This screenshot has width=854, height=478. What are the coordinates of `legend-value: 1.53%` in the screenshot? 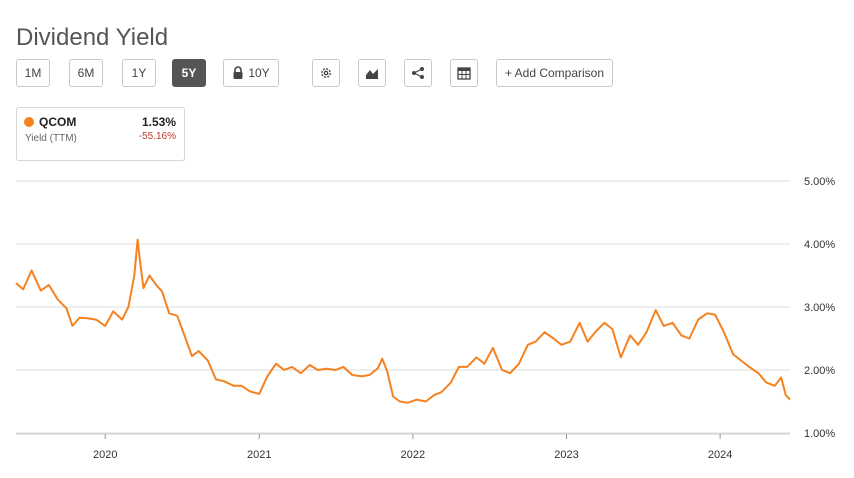 It's located at (158, 122).